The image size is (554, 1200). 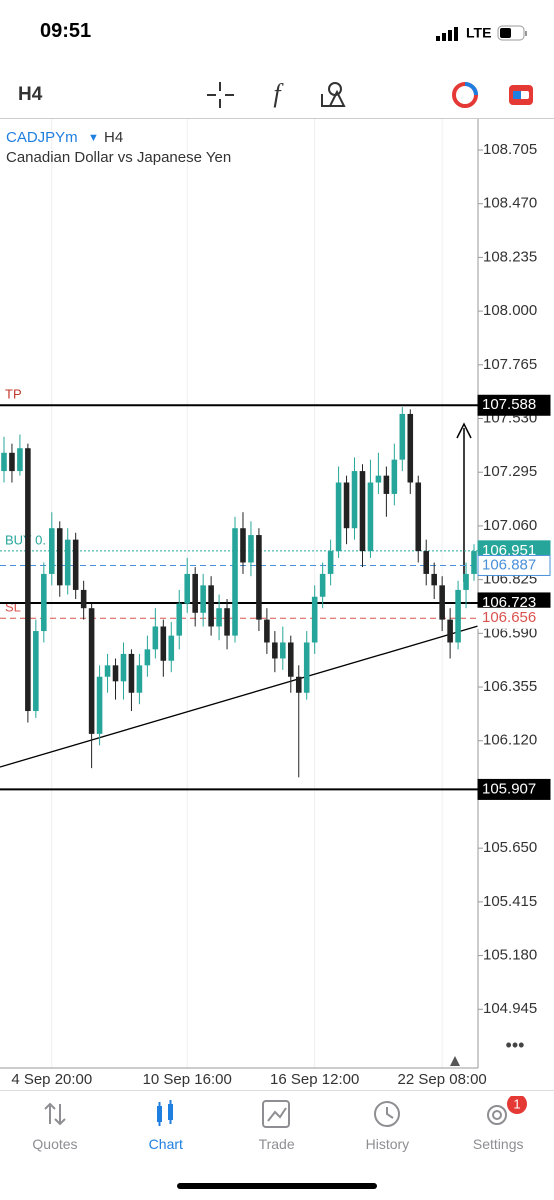 What do you see at coordinates (333, 94) in the screenshot?
I see `objects-icon` at bounding box center [333, 94].